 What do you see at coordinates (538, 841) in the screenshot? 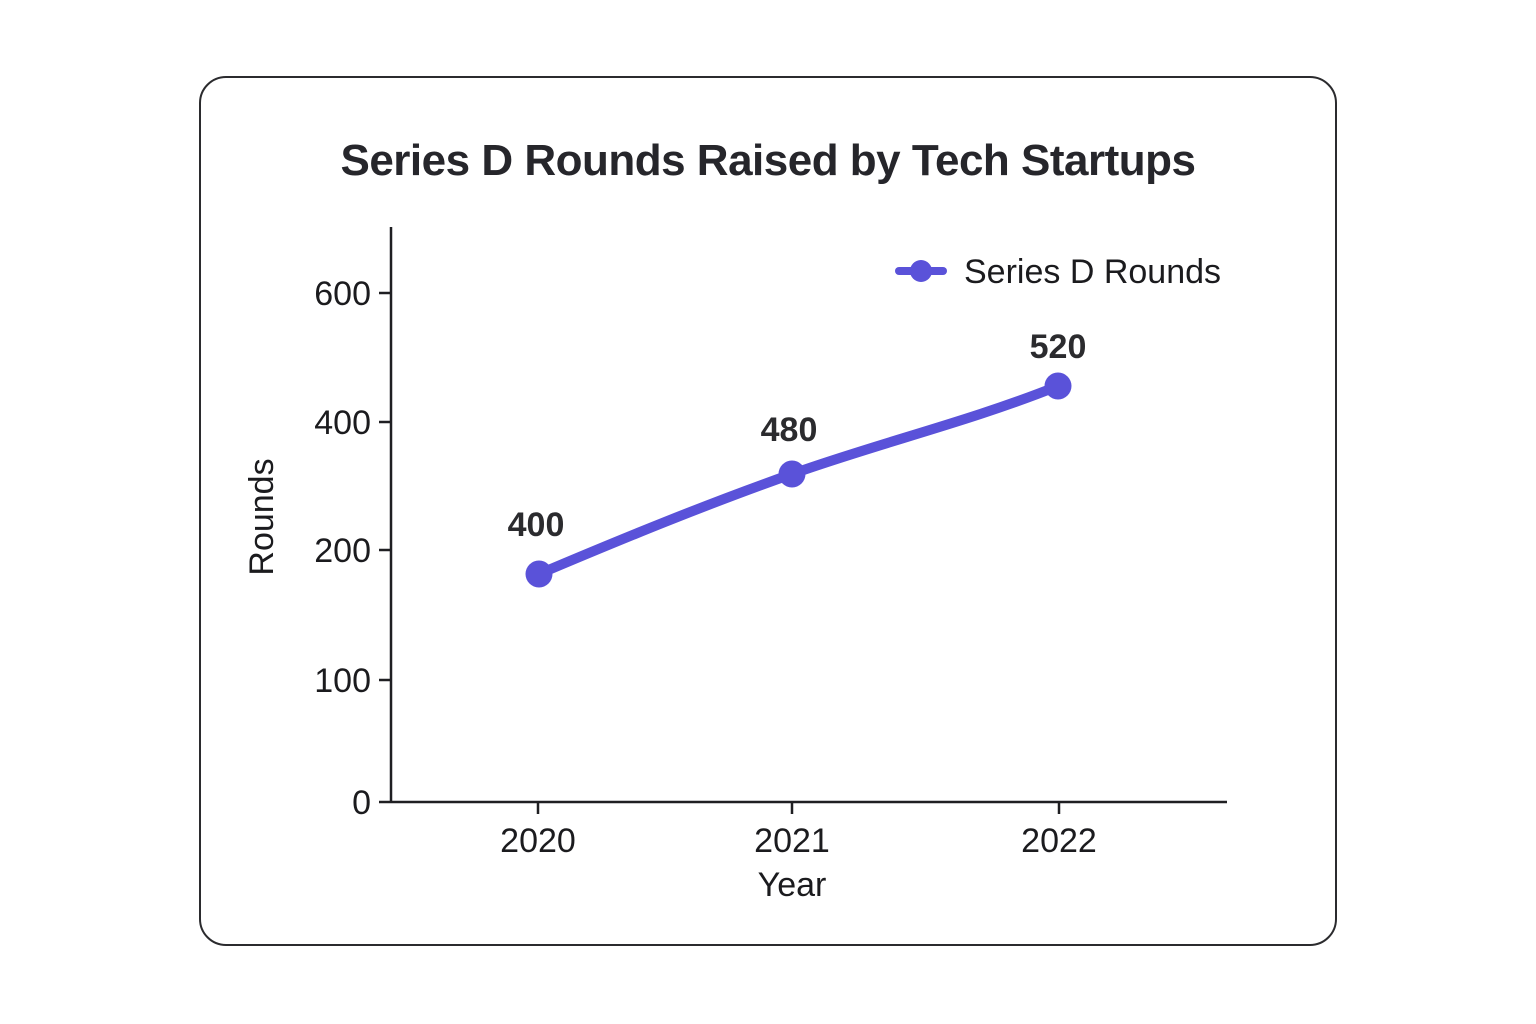
I see `x-tick-label: 2020` at bounding box center [538, 841].